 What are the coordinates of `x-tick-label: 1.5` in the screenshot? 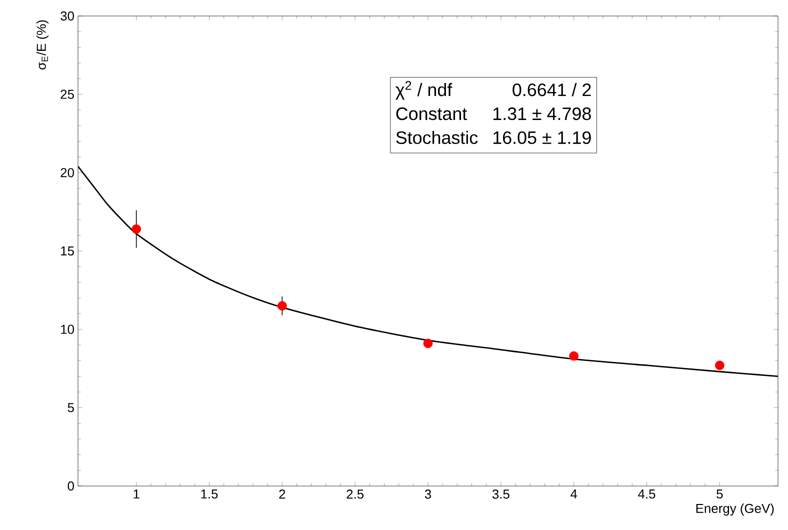 It's located at (209, 494).